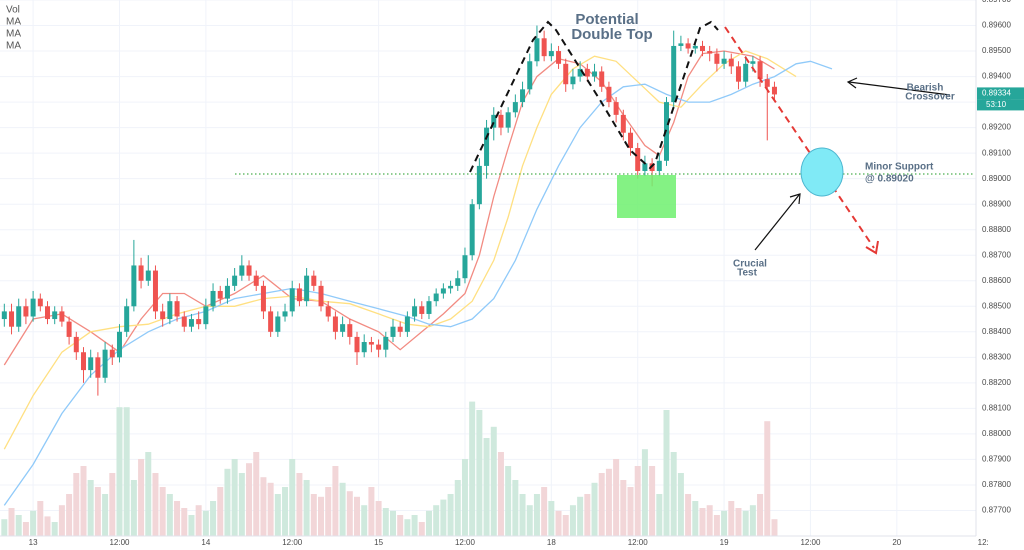  What do you see at coordinates (996, 127) in the screenshot?
I see `y-tick-label: 0.89200` at bounding box center [996, 127].